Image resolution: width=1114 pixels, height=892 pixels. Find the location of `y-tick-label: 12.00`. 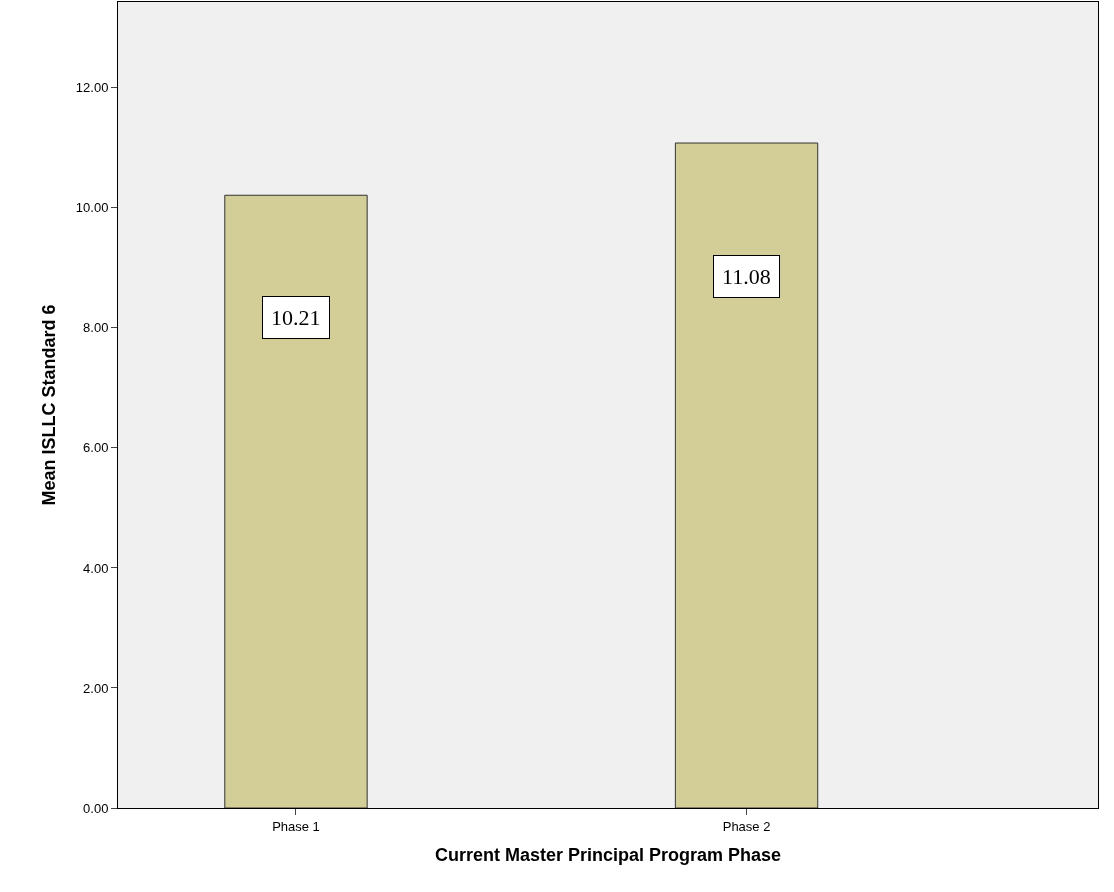

y-tick-label: 12.00 is located at coordinates (92, 88).